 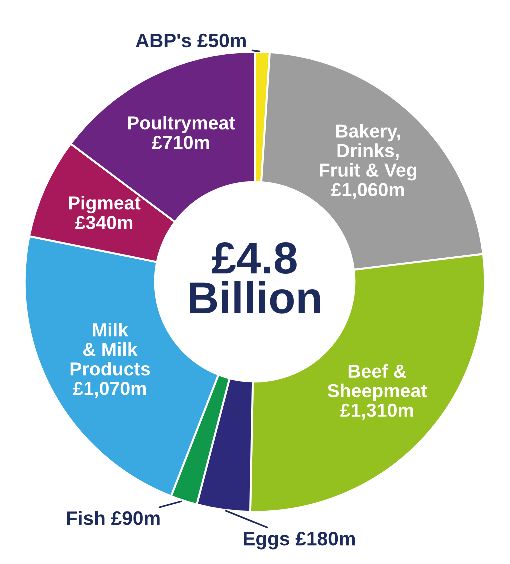 What do you see at coordinates (105, 205) in the screenshot?
I see `slice-label: Pigmeat` at bounding box center [105, 205].